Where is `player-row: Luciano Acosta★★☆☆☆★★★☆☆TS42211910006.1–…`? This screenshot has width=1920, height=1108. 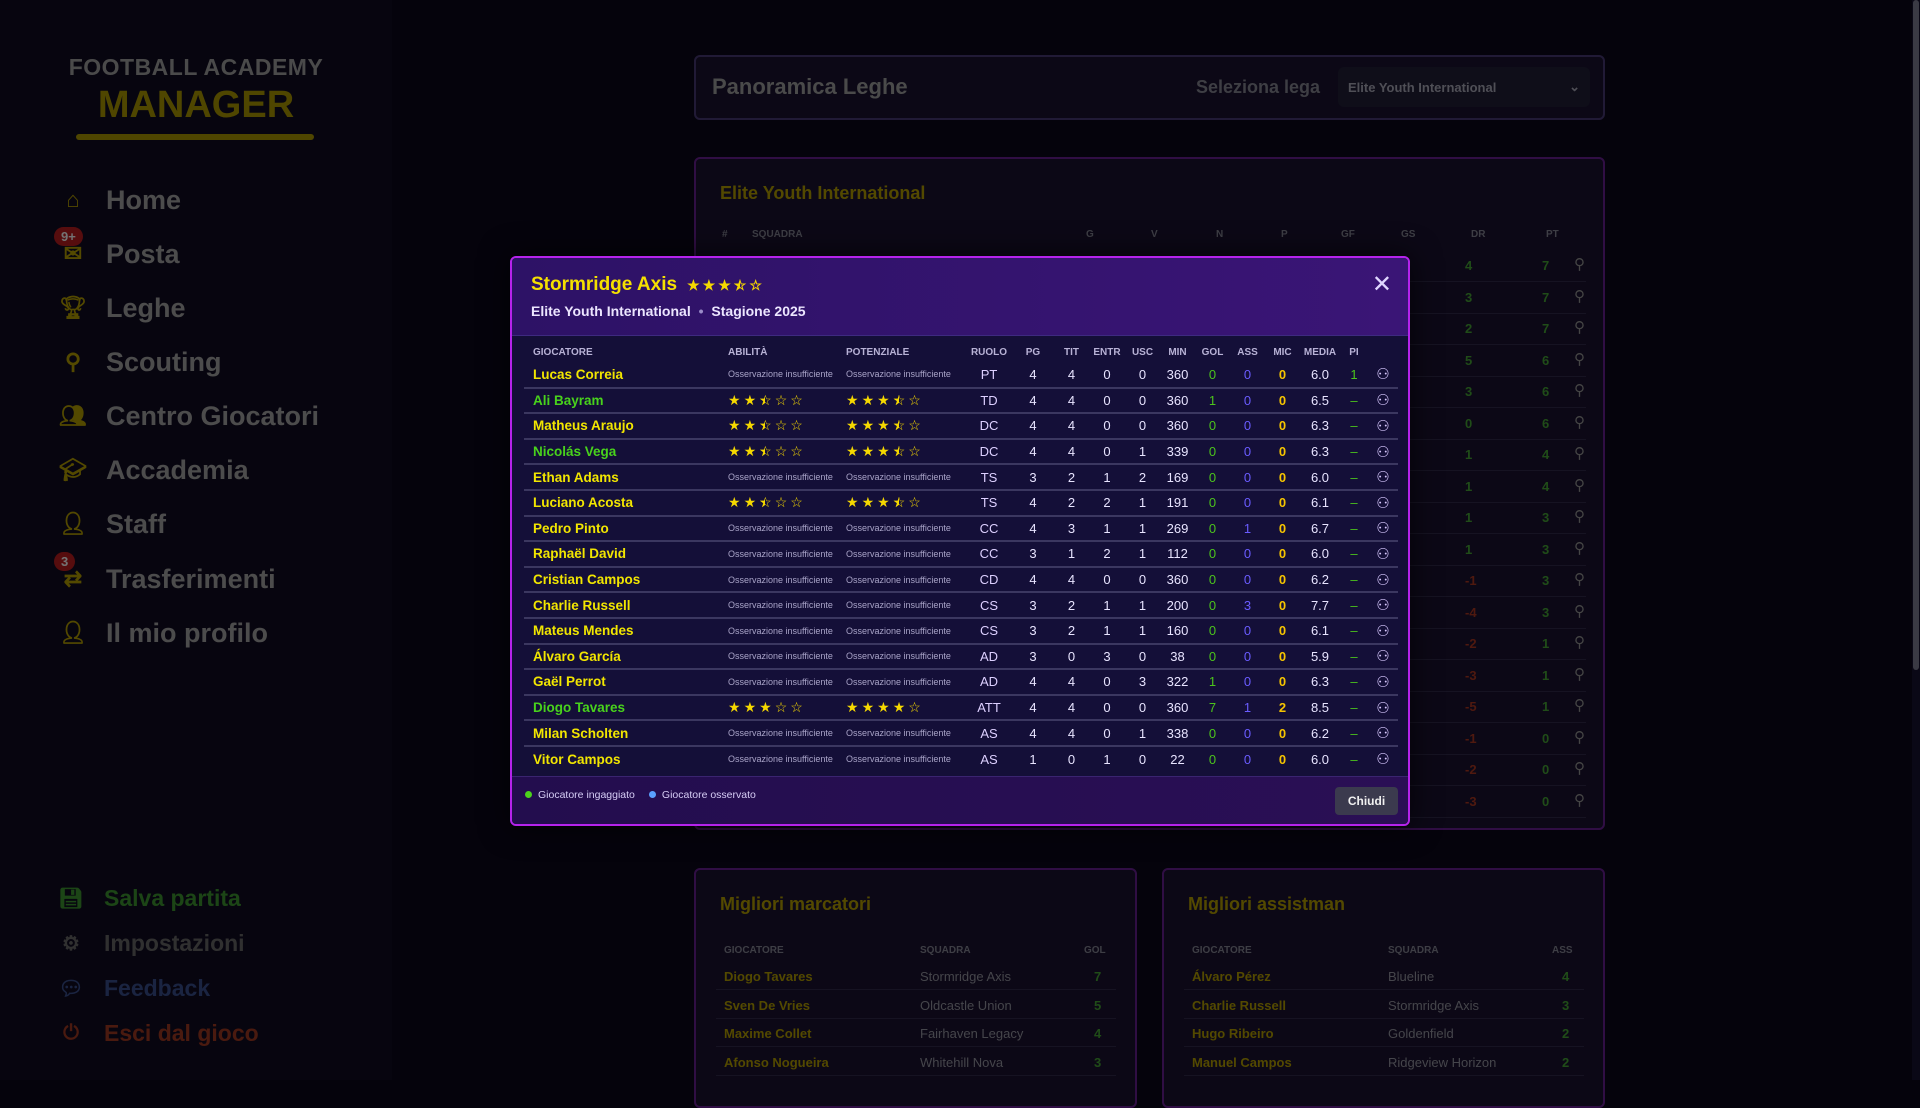 player-row: Luciano Acosta★★☆☆☆★★★☆☆TS42211910006.1–… is located at coordinates (961, 503).